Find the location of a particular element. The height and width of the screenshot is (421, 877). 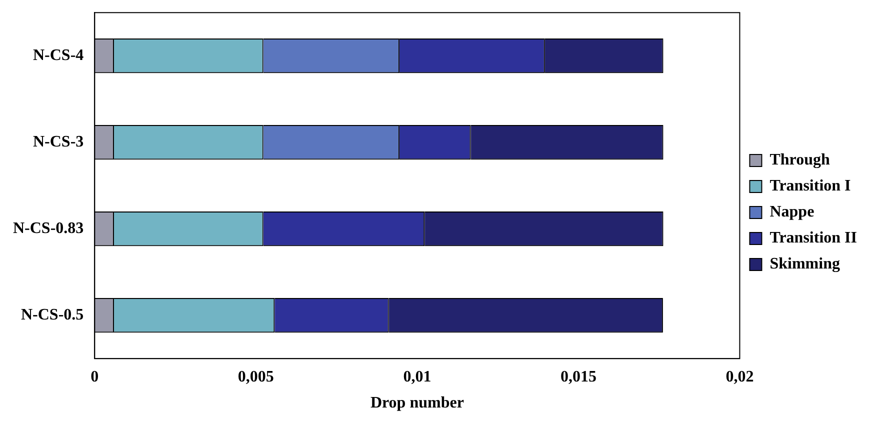

y-tick-label: N-CS-0.5 is located at coordinates (52, 315).